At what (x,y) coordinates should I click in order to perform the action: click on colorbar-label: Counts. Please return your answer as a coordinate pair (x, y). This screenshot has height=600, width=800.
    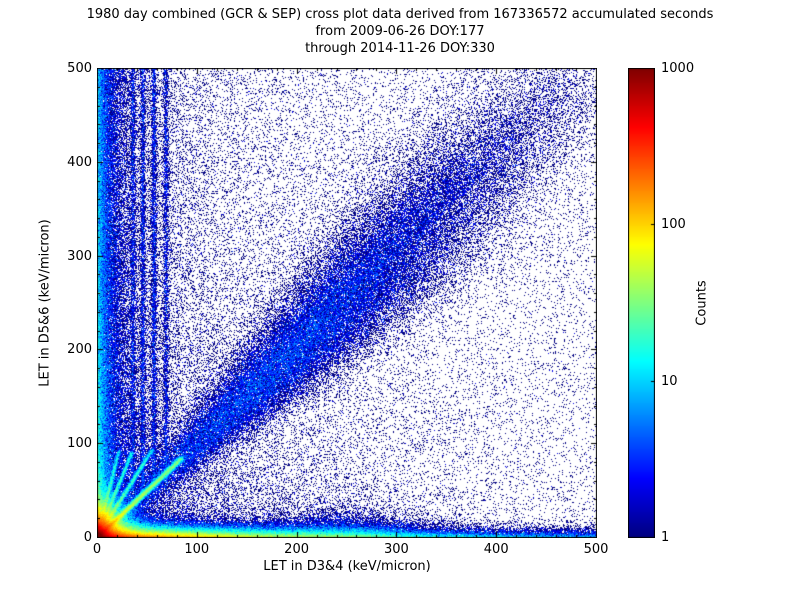
    Looking at the image, I should click on (702, 303).